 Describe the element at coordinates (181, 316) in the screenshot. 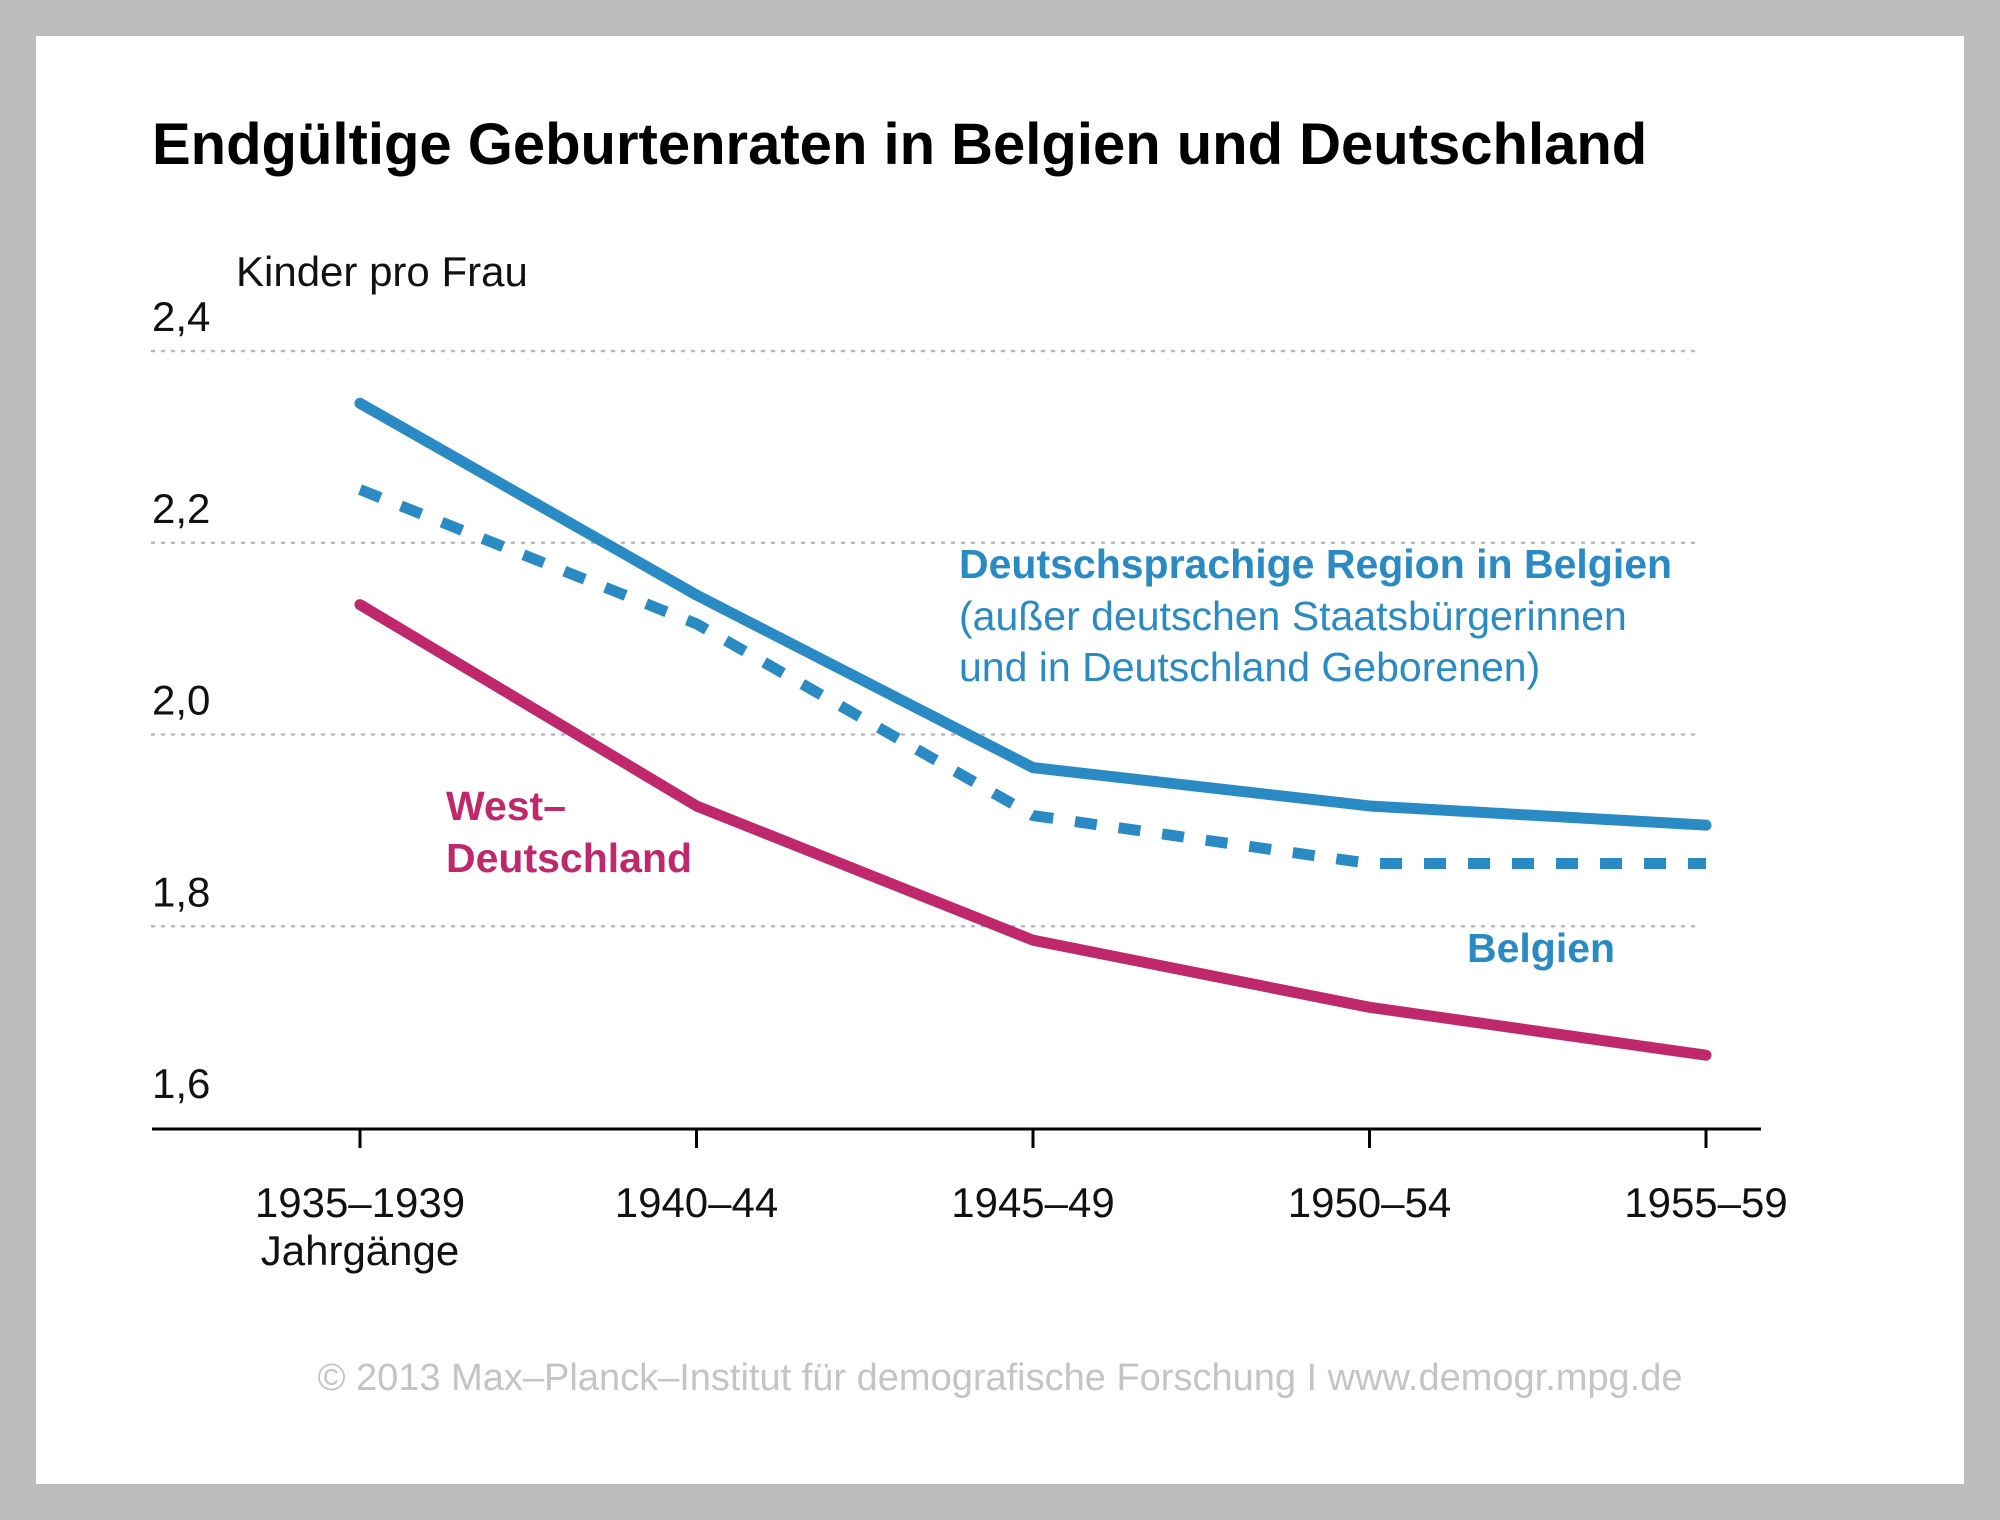

I see `y-tick-2,4: 2,4` at that location.